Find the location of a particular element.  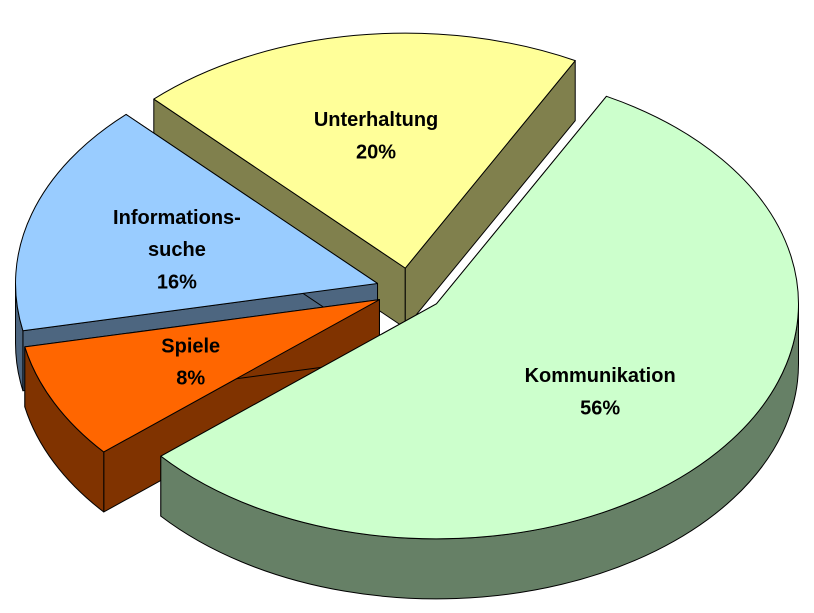

slice-label: Unterhaltung is located at coordinates (376, 120).